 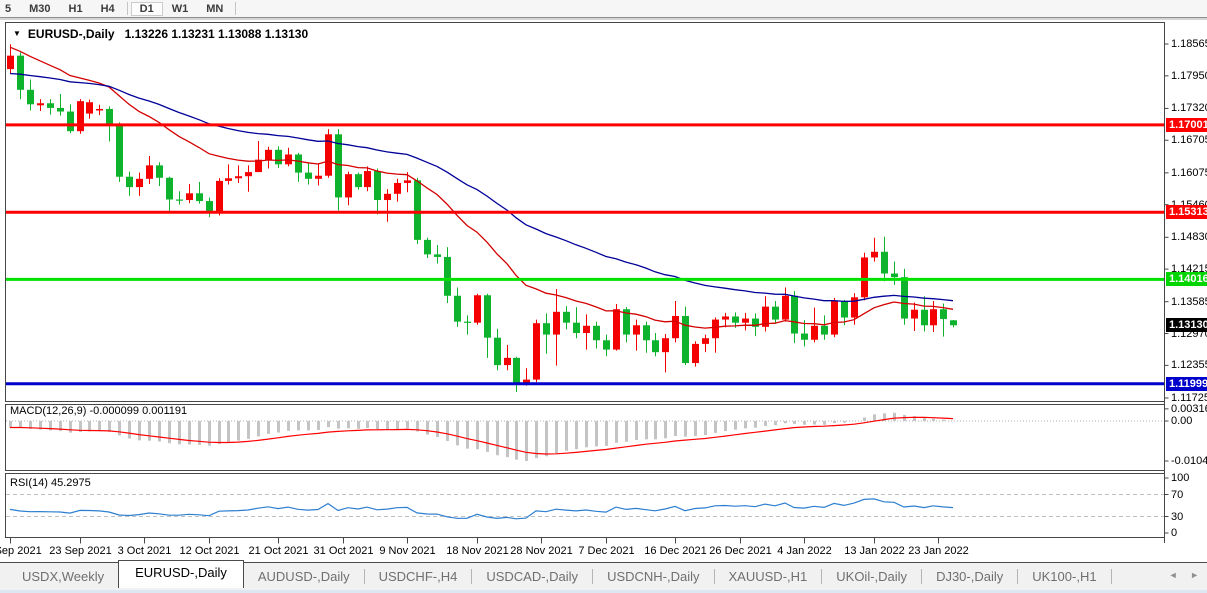 I want to click on tab-audusd-daily: AUDUSD-,Daily, so click(x=303, y=576).